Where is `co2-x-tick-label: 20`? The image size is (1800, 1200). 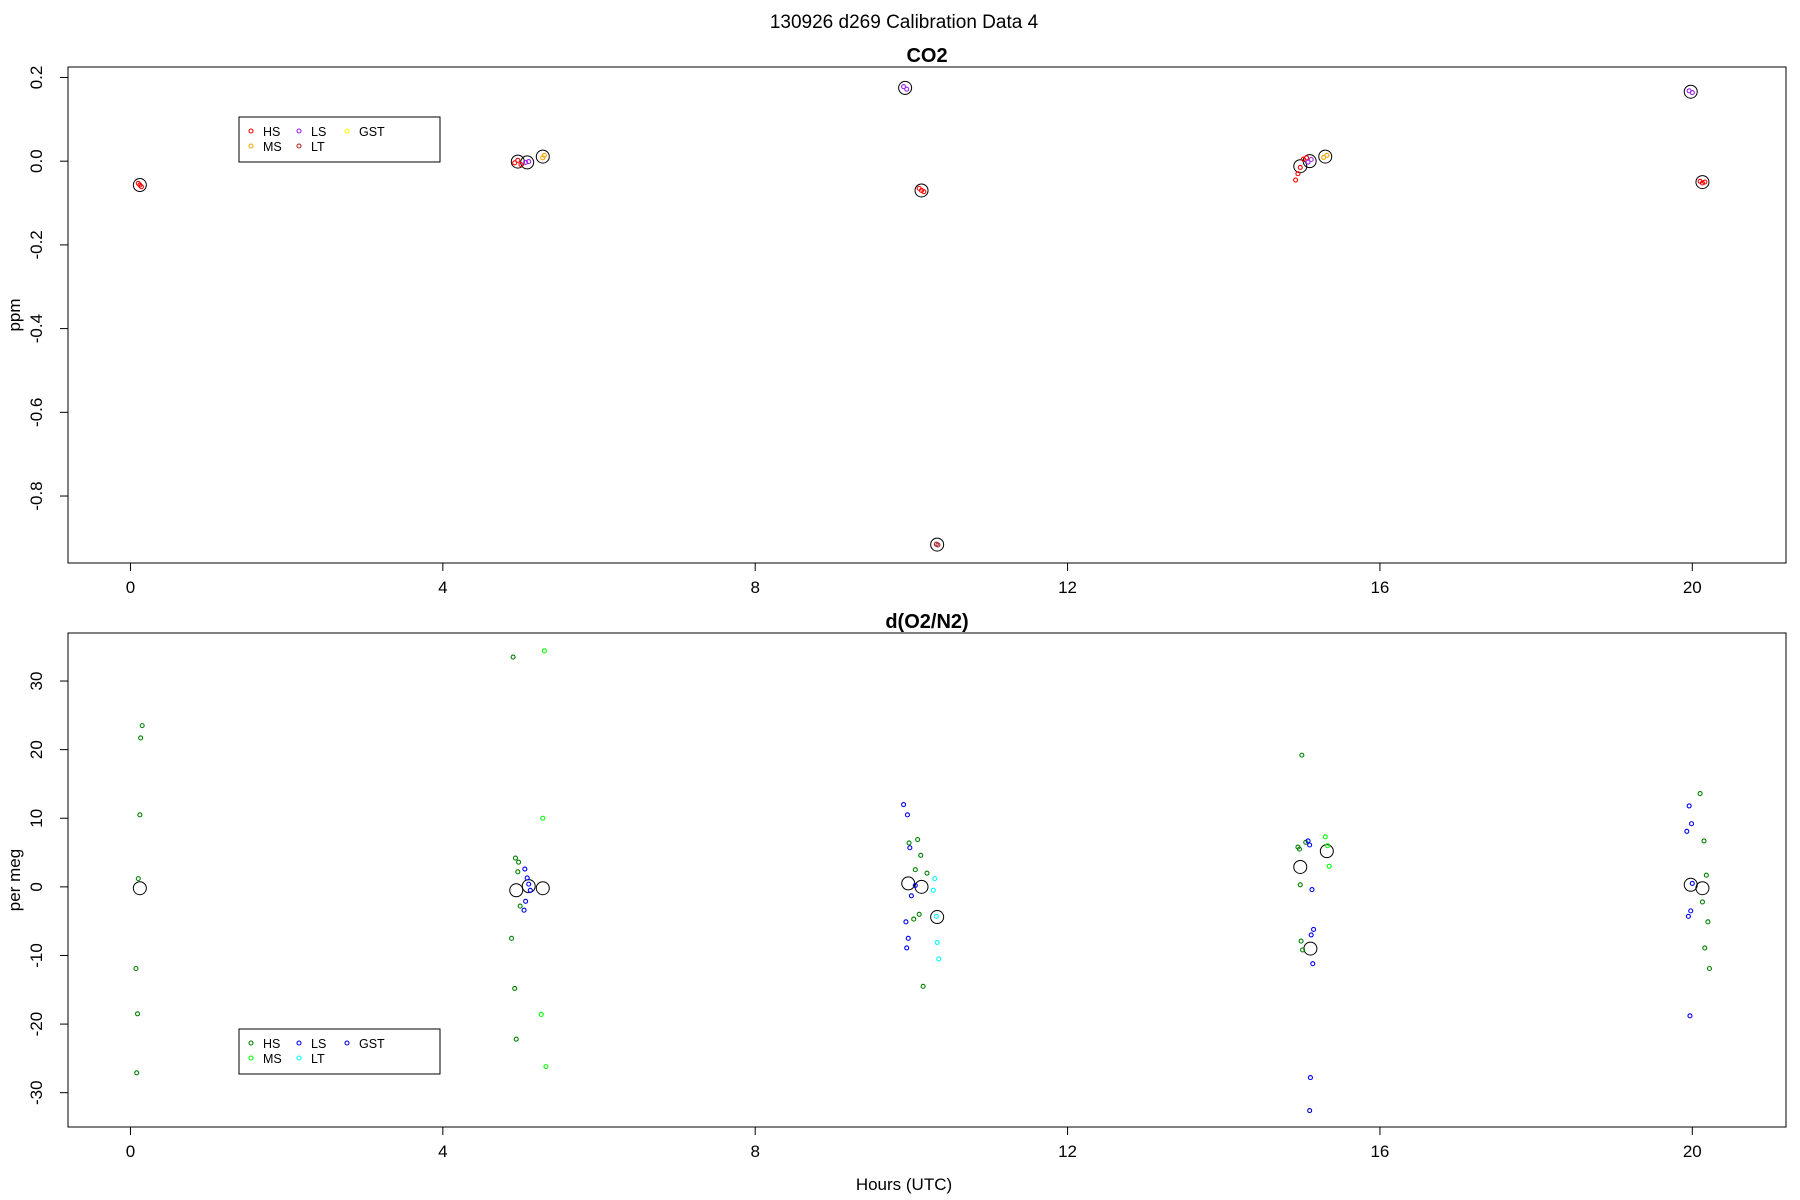 co2-x-tick-label: 20 is located at coordinates (1692, 587).